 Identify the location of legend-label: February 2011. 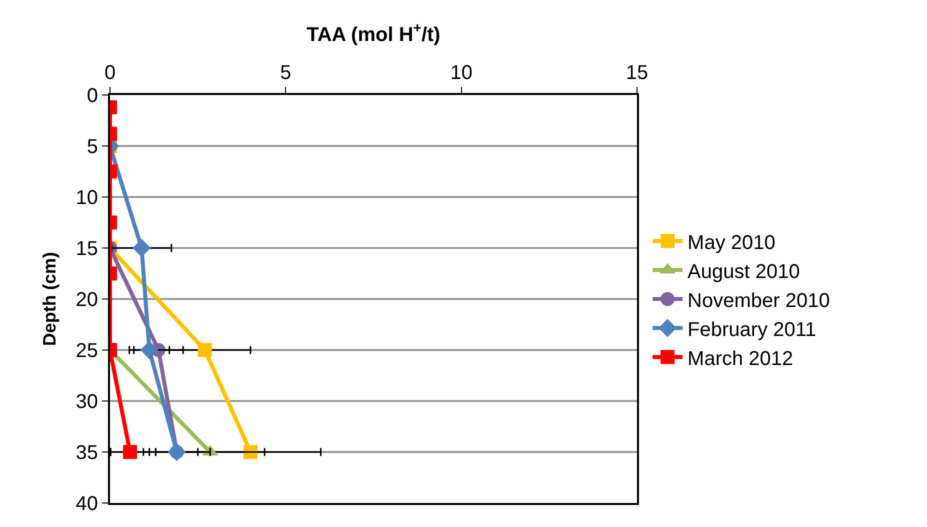
(752, 329).